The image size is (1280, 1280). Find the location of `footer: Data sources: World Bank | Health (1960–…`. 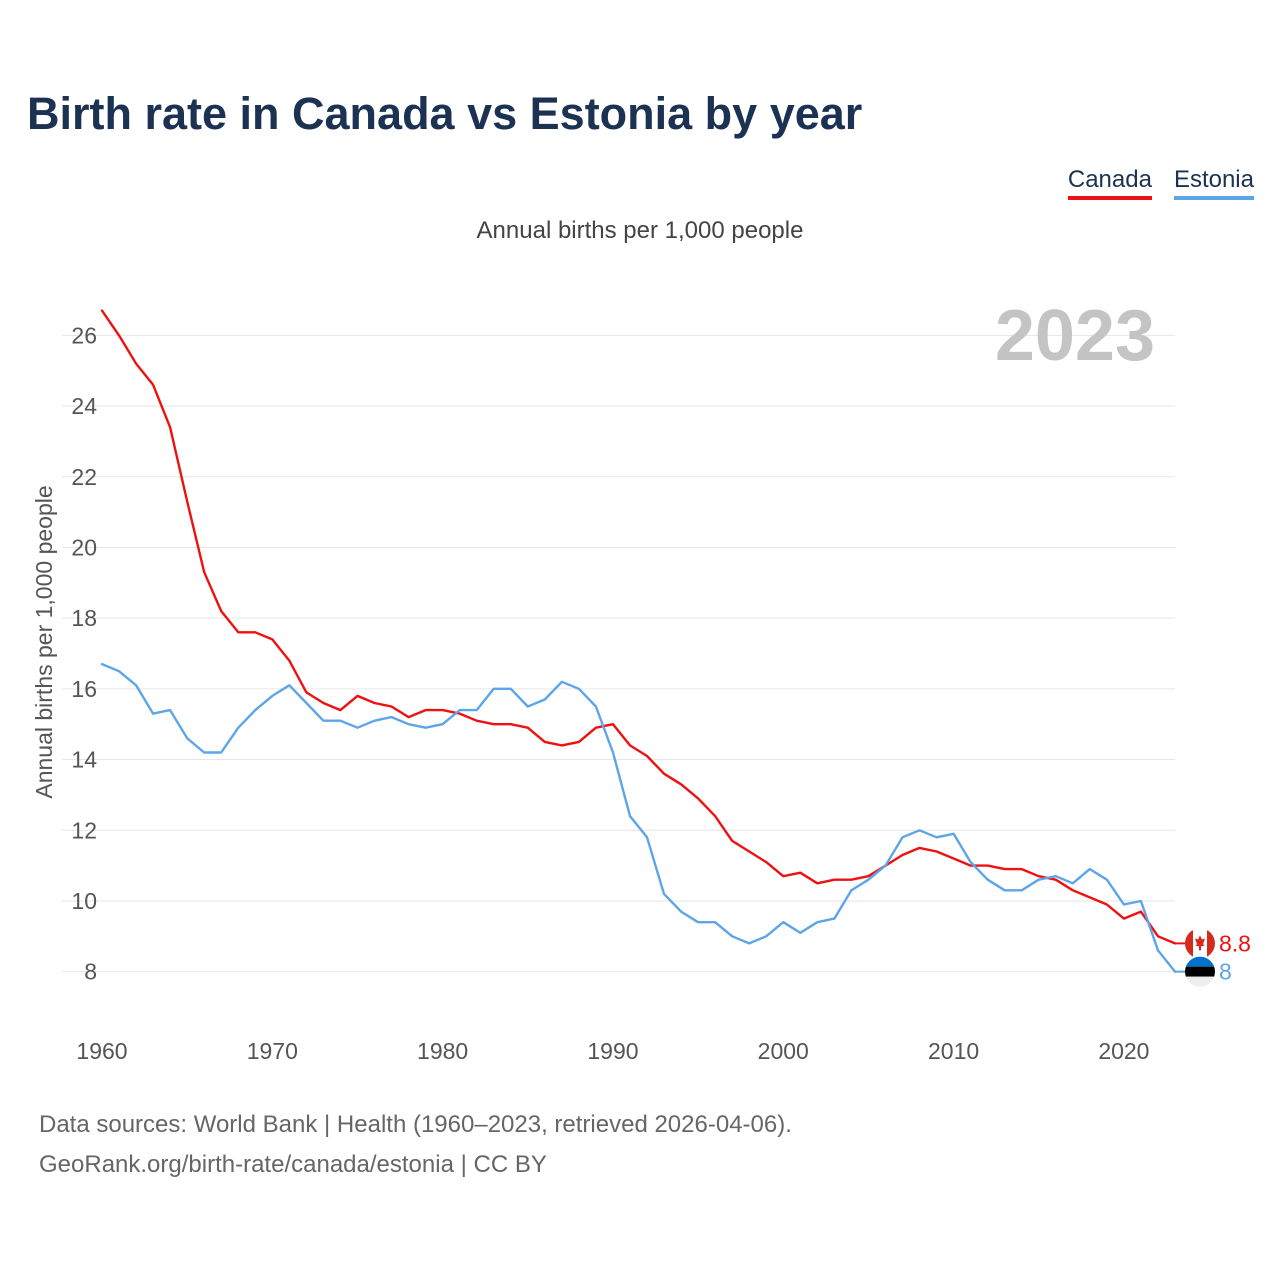

footer: Data sources: World Bank | Health (1960–… is located at coordinates (415, 1145).